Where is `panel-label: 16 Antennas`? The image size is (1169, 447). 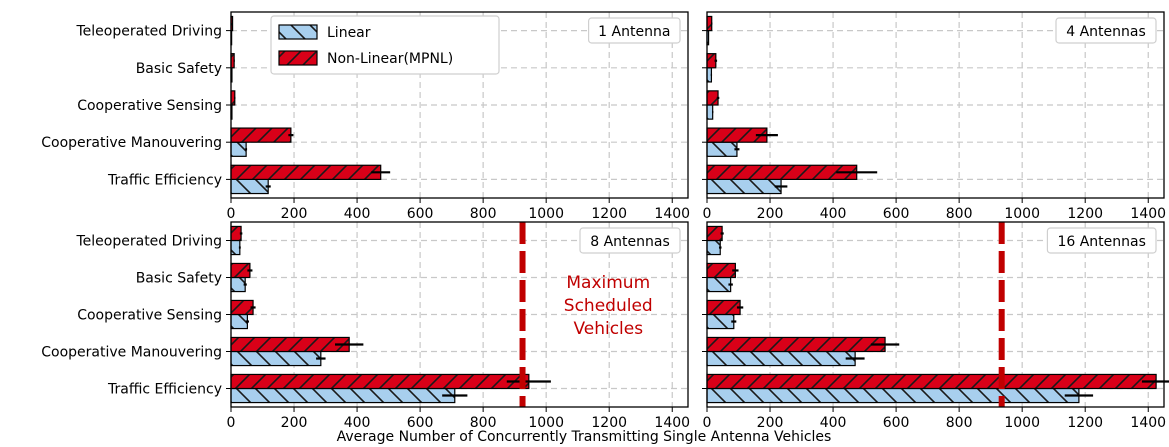
panel-label: 16 Antennas is located at coordinates (1101, 242).